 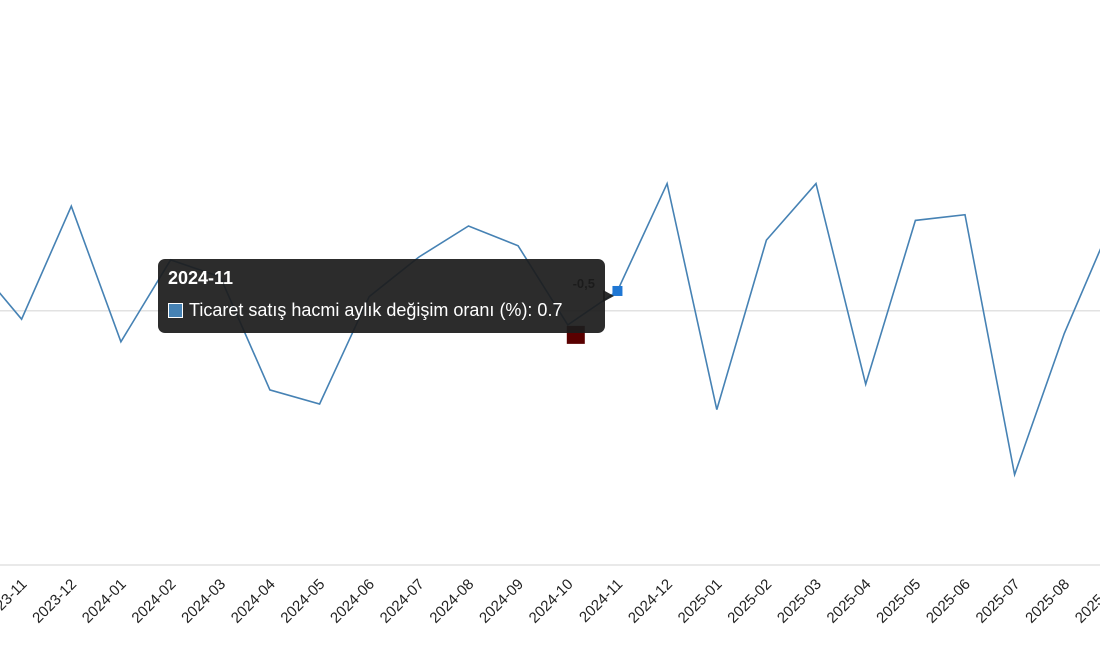 I want to click on x-tick-label: 2025-07, so click(x=998, y=601).